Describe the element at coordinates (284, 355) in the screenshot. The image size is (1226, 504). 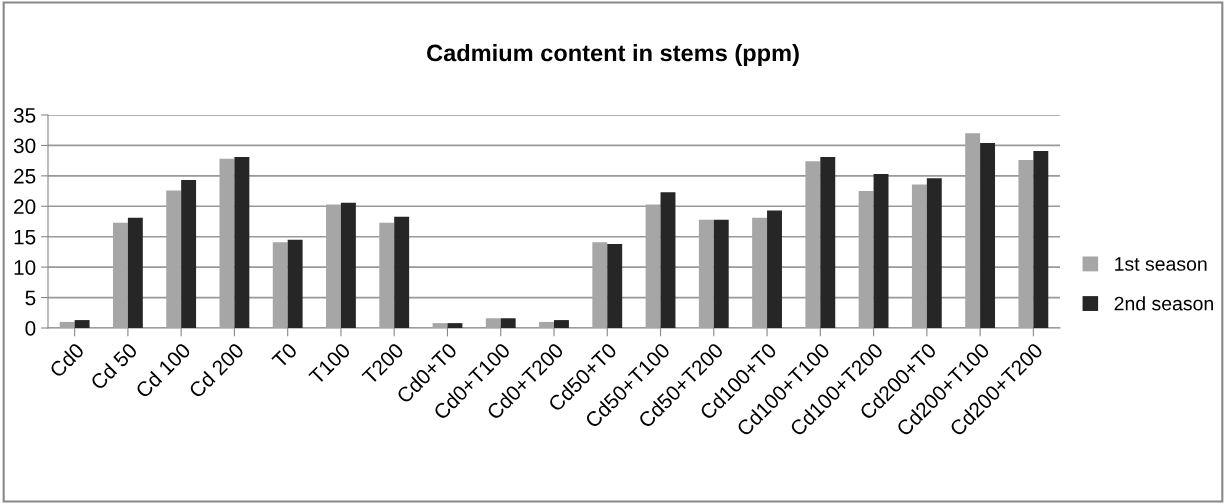
I see `x-tick-label: T0` at that location.